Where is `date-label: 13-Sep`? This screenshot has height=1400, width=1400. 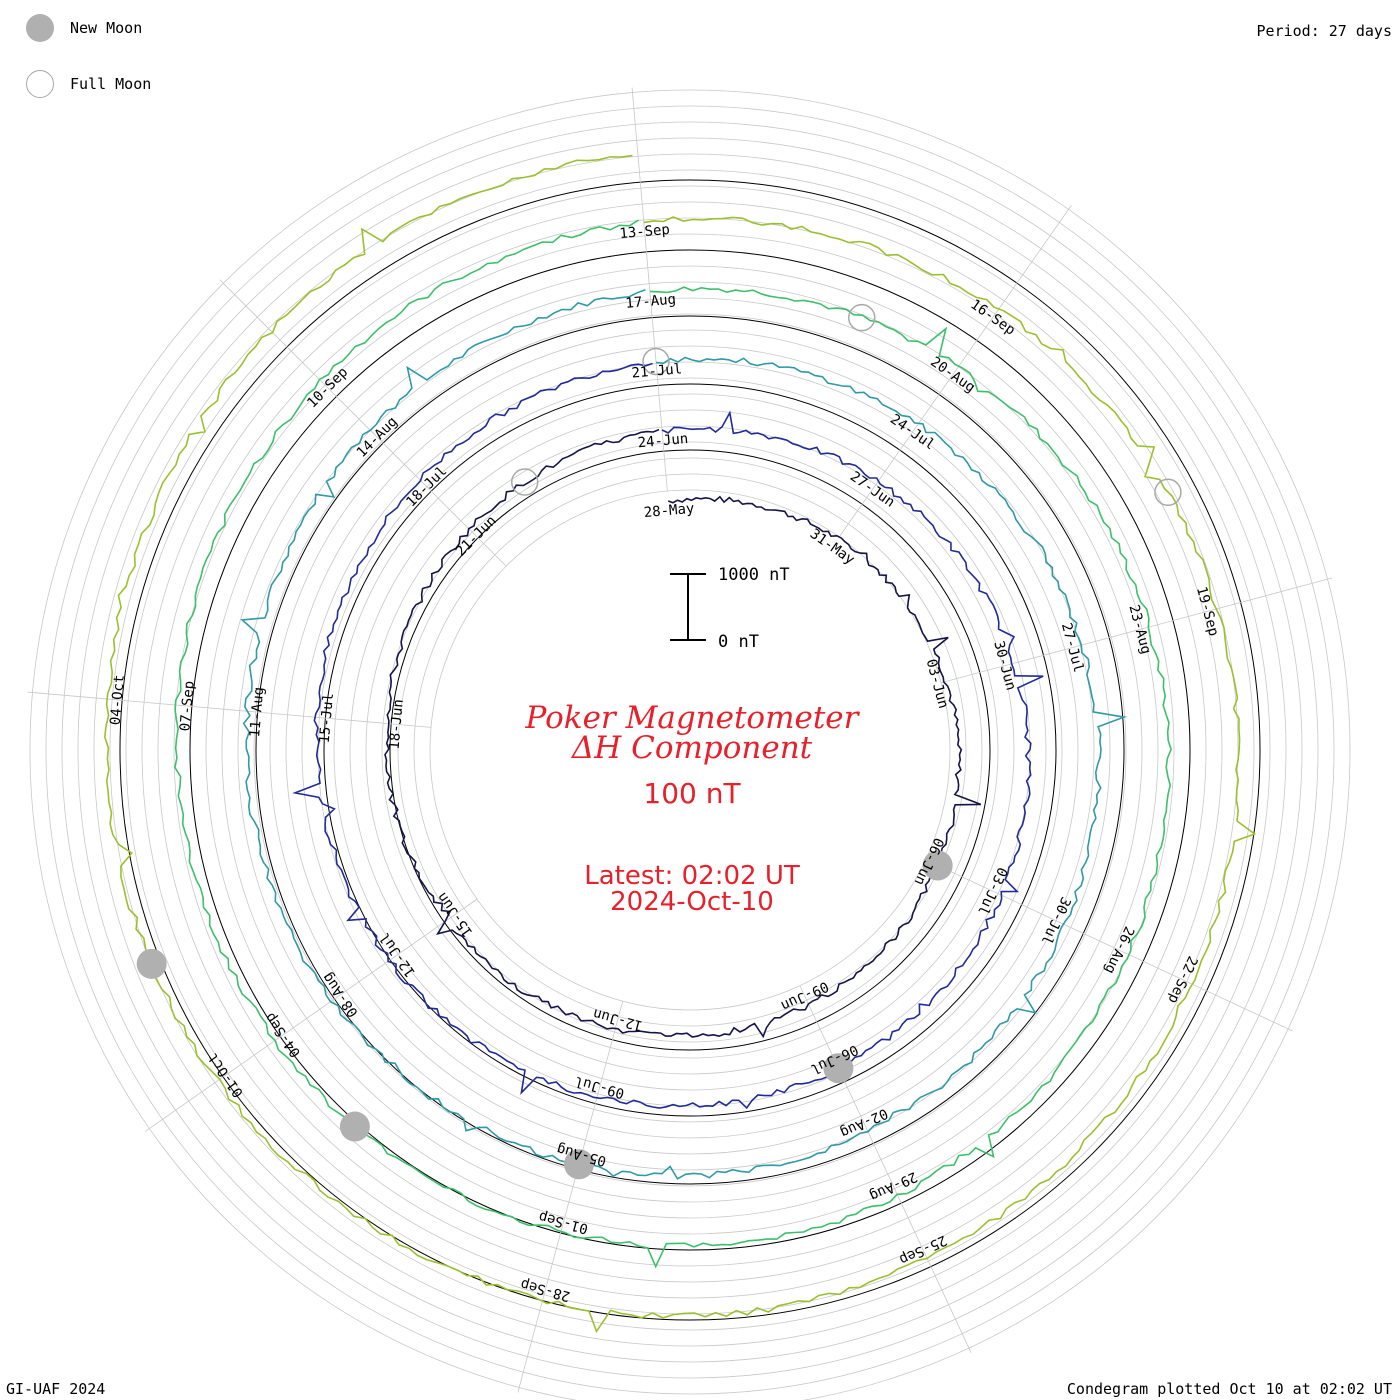 date-label: 13-Sep is located at coordinates (645, 232).